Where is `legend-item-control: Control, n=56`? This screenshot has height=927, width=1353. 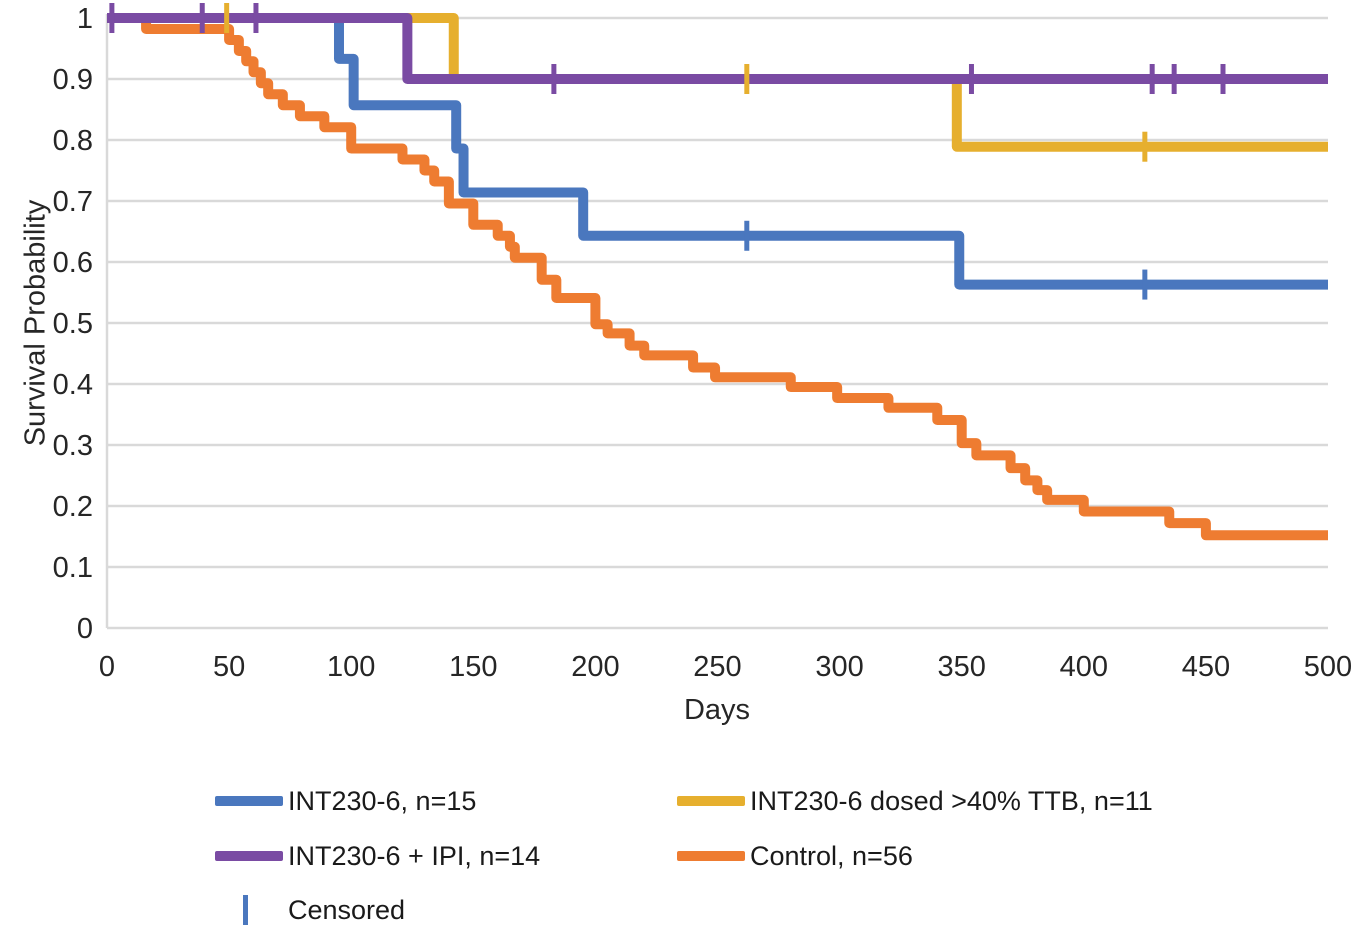 legend-item-control: Control, n=56 is located at coordinates (795, 856).